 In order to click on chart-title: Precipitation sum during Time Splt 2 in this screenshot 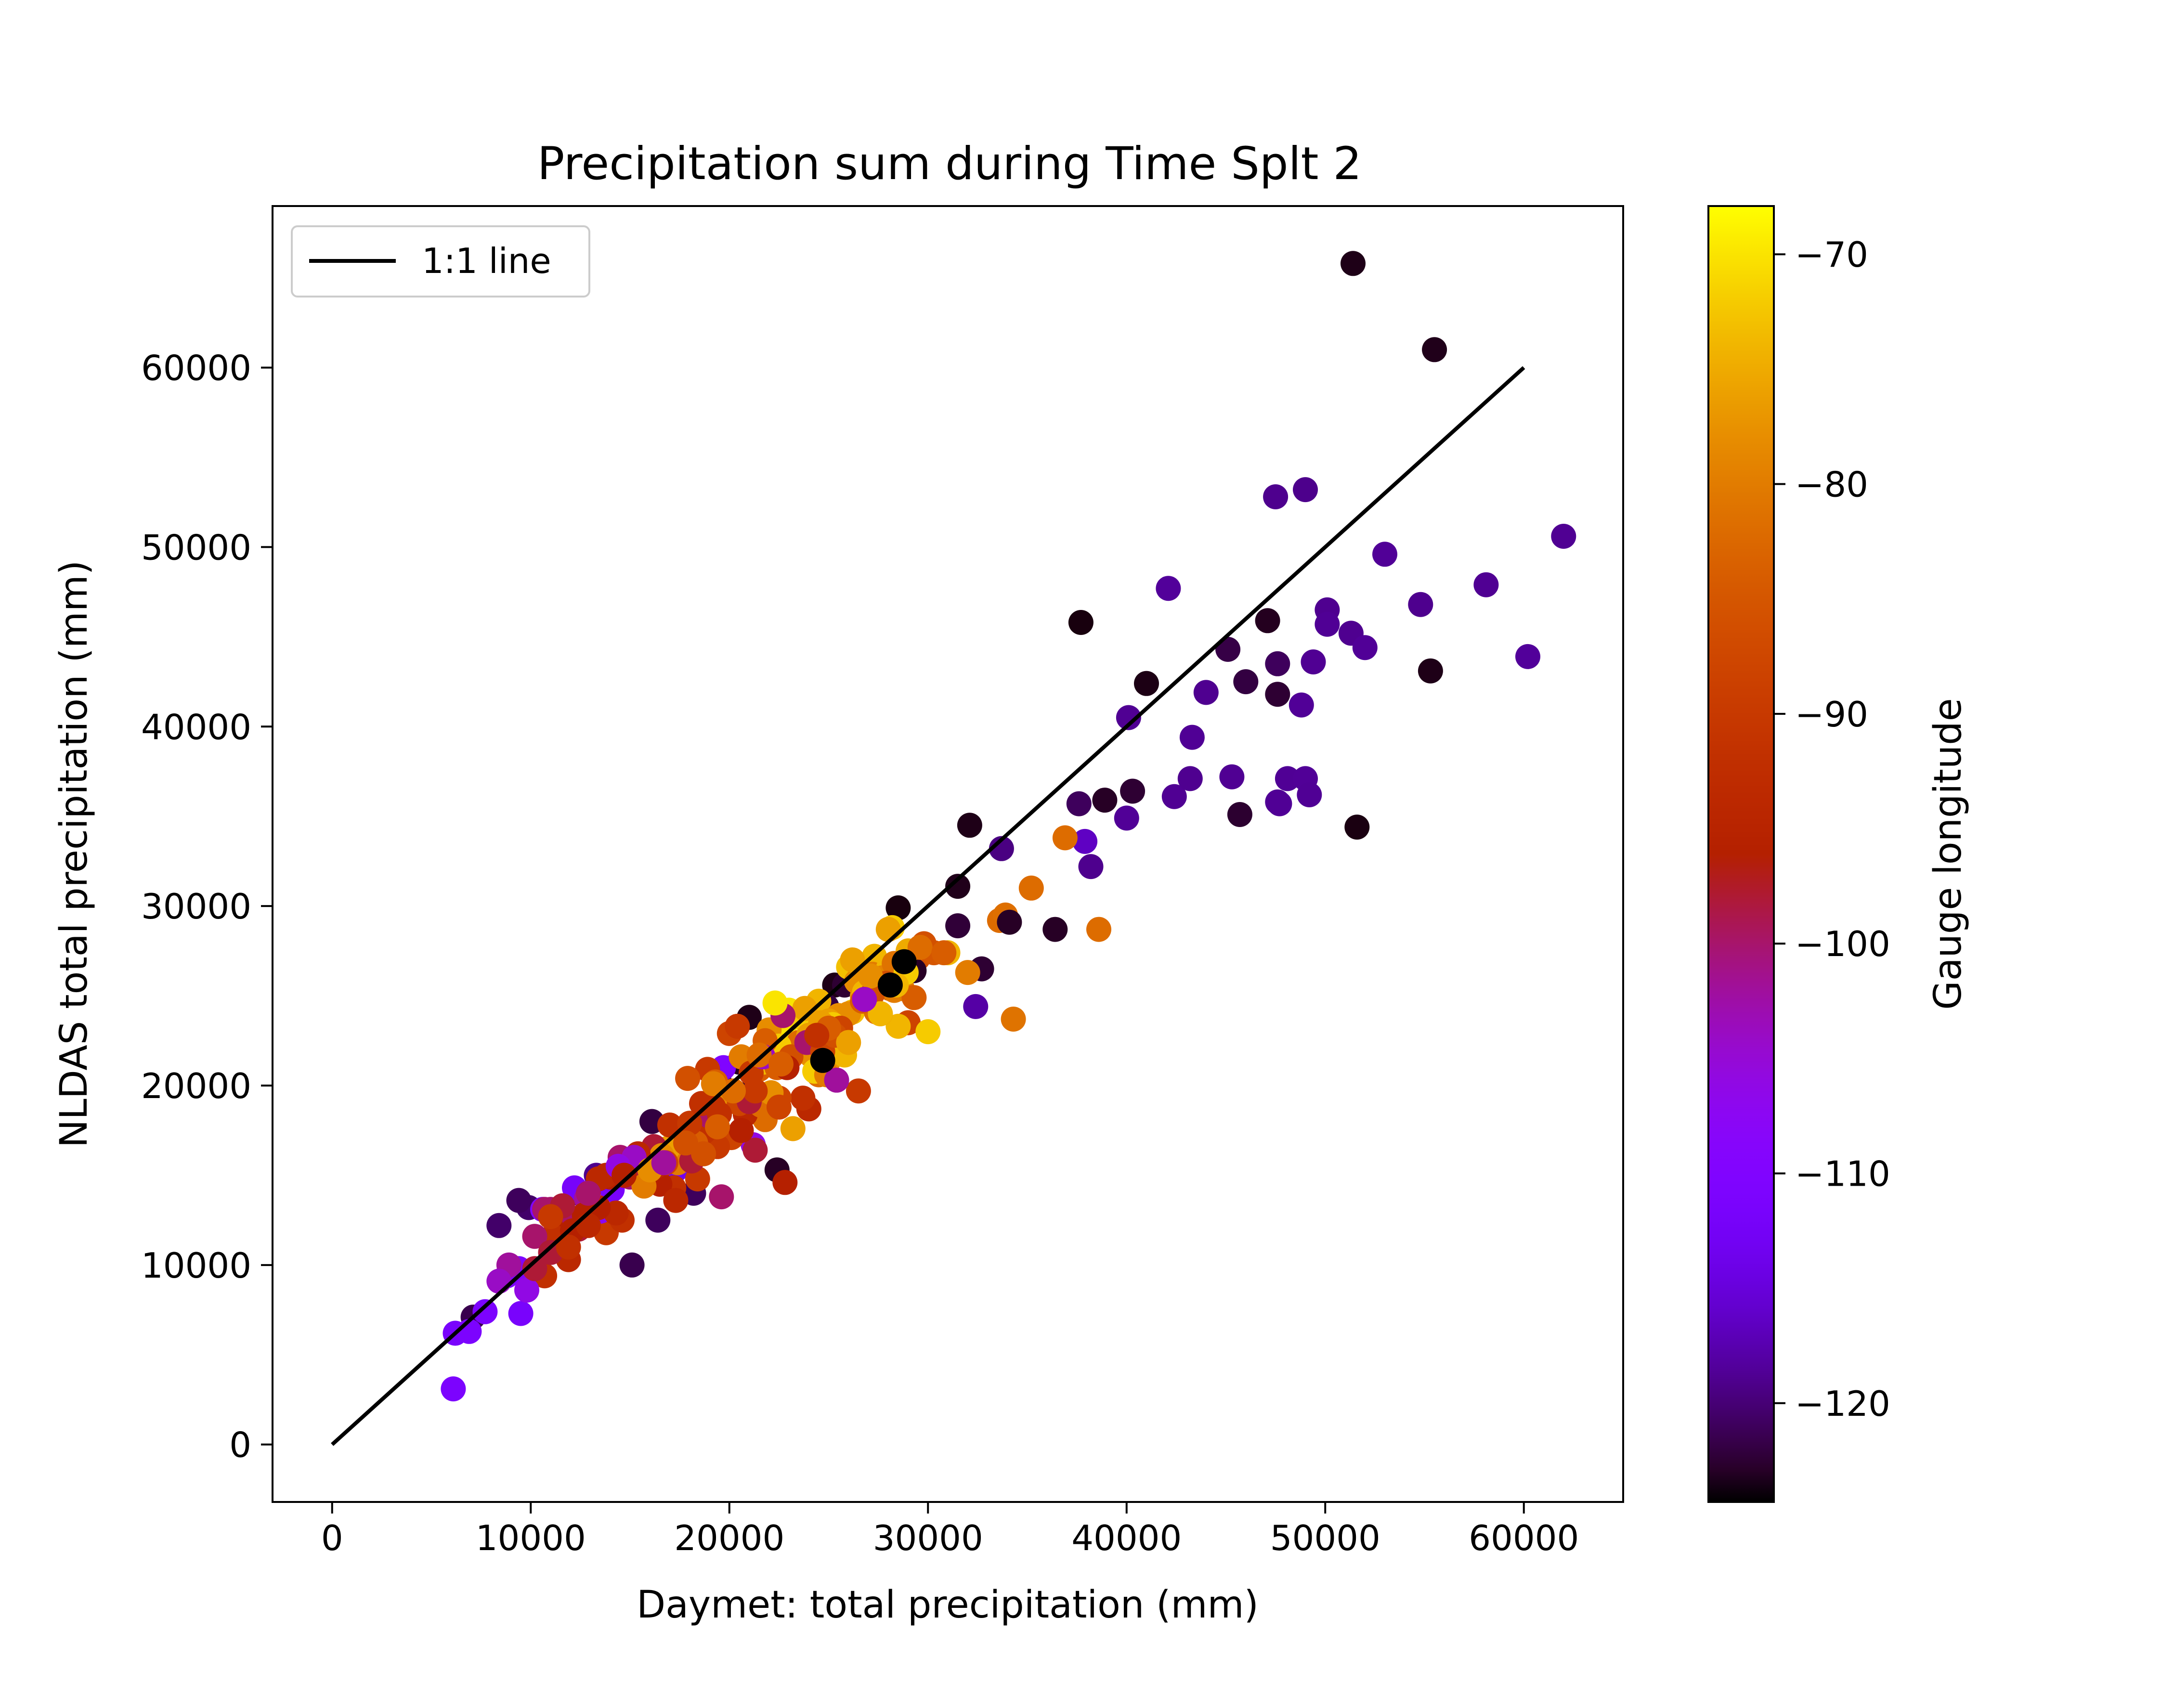, I will do `click(950, 164)`.